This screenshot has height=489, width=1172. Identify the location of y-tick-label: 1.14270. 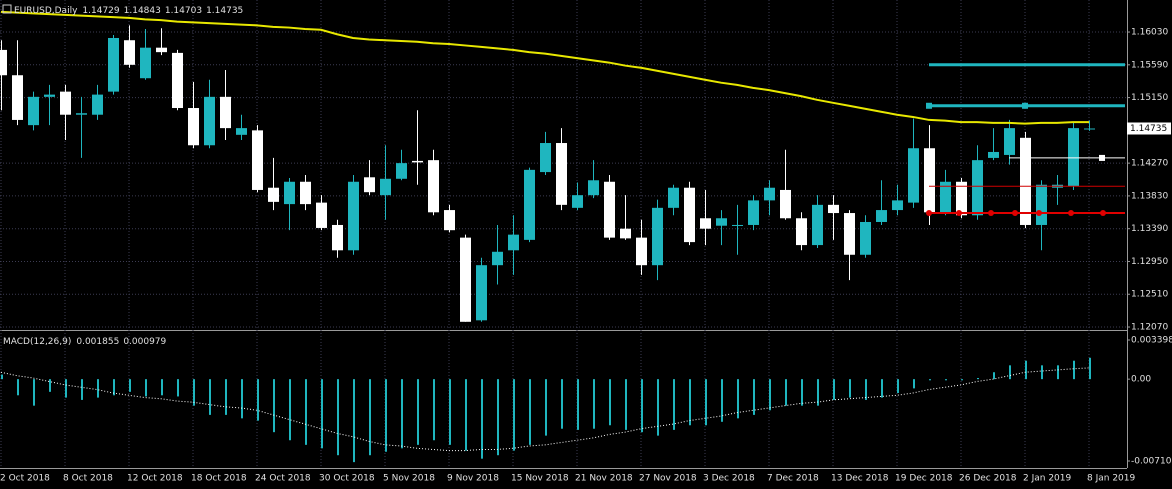
(1149, 164).